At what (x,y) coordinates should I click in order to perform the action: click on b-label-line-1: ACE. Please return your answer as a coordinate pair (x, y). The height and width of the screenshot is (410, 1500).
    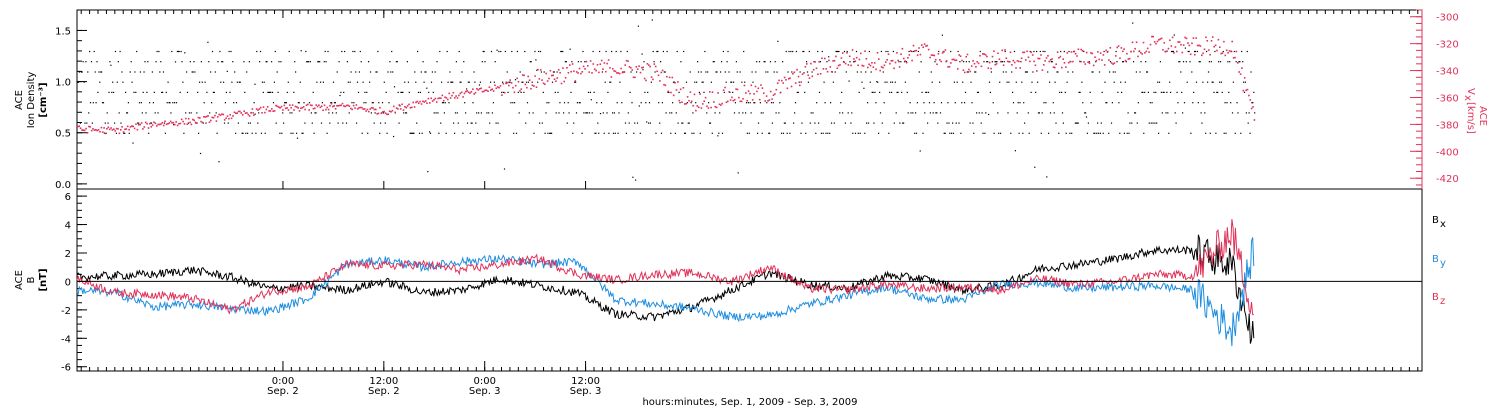
    Looking at the image, I should click on (19, 280).